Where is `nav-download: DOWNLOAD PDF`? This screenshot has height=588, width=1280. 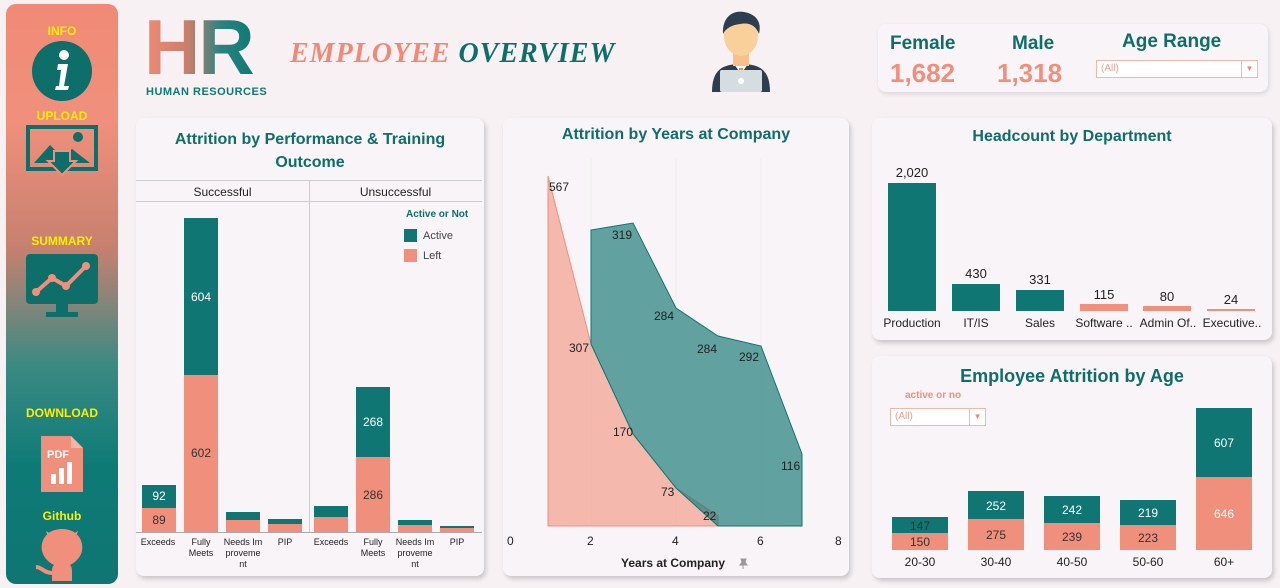 nav-download: DOWNLOAD PDF is located at coordinates (62, 451).